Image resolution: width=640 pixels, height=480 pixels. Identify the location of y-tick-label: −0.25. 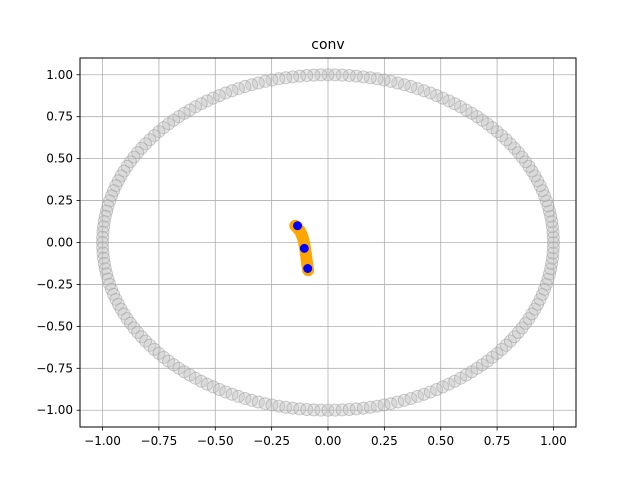
(54, 284).